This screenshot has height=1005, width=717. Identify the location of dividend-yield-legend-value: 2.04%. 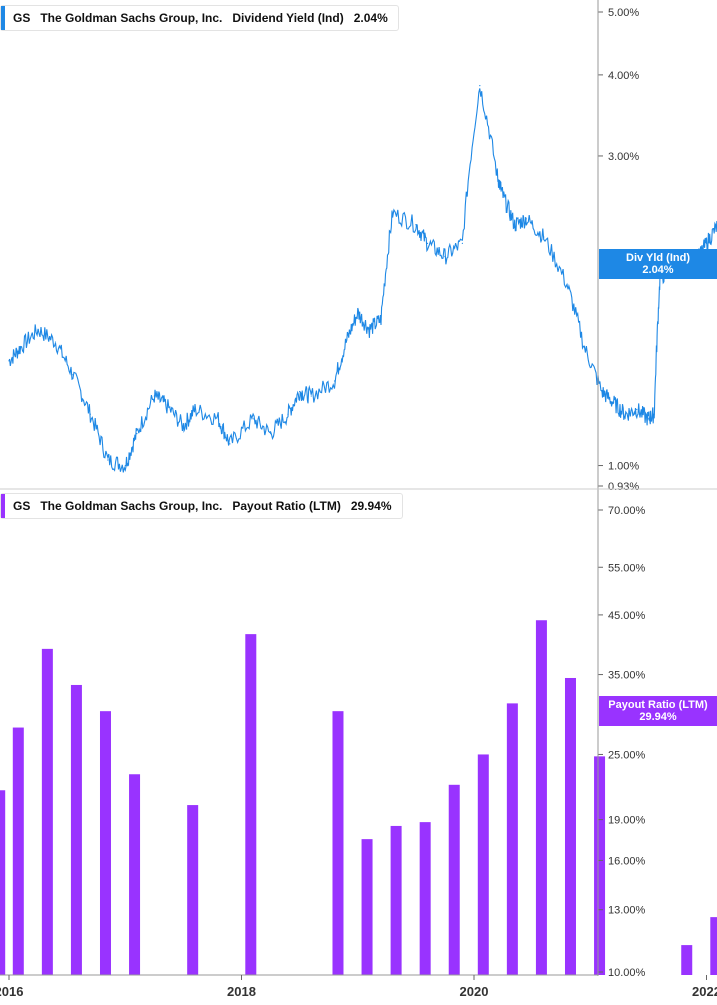
(370, 18).